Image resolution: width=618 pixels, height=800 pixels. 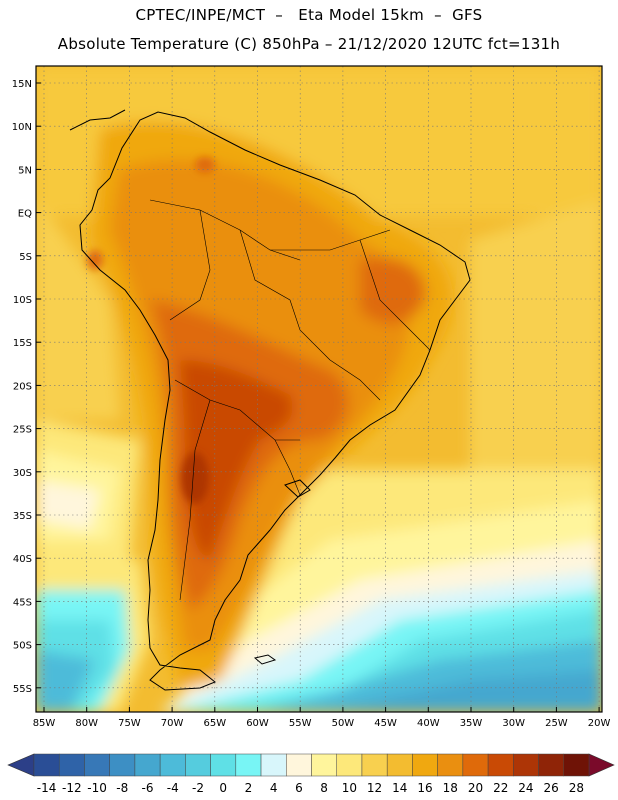 What do you see at coordinates (22, 559) in the screenshot?
I see `lat-label: 40S` at bounding box center [22, 559].